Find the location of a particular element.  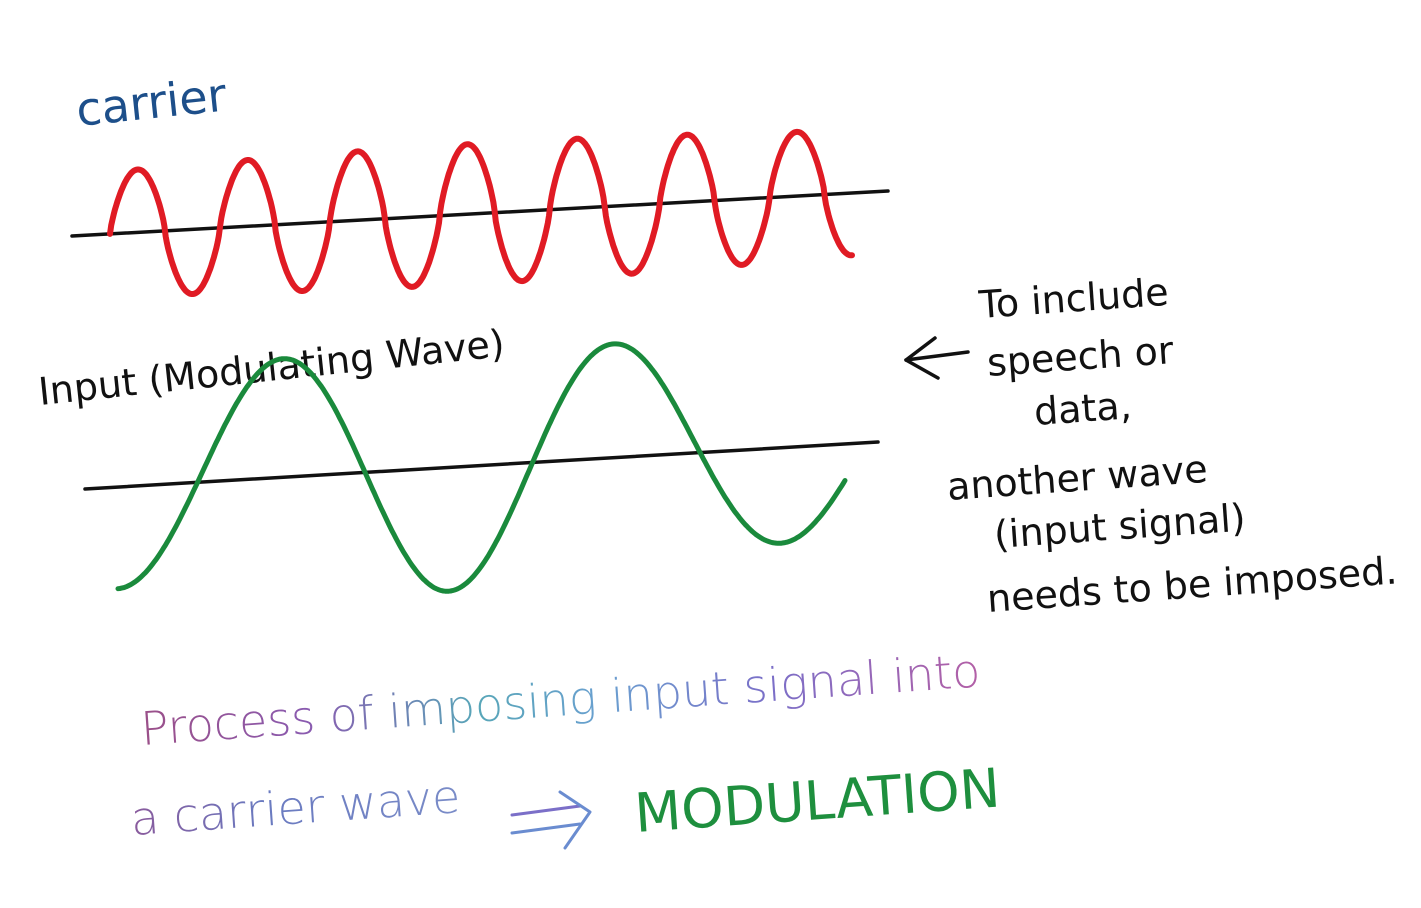

implies-arrow-icon is located at coordinates (551, 820).